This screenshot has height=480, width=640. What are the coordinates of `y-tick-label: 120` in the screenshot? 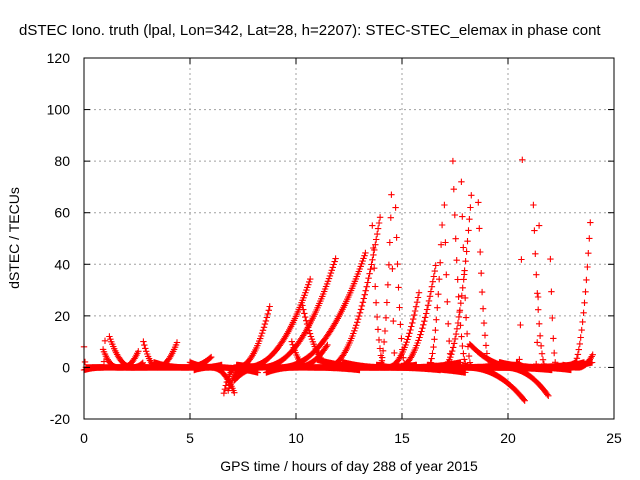 It's located at (59, 58).